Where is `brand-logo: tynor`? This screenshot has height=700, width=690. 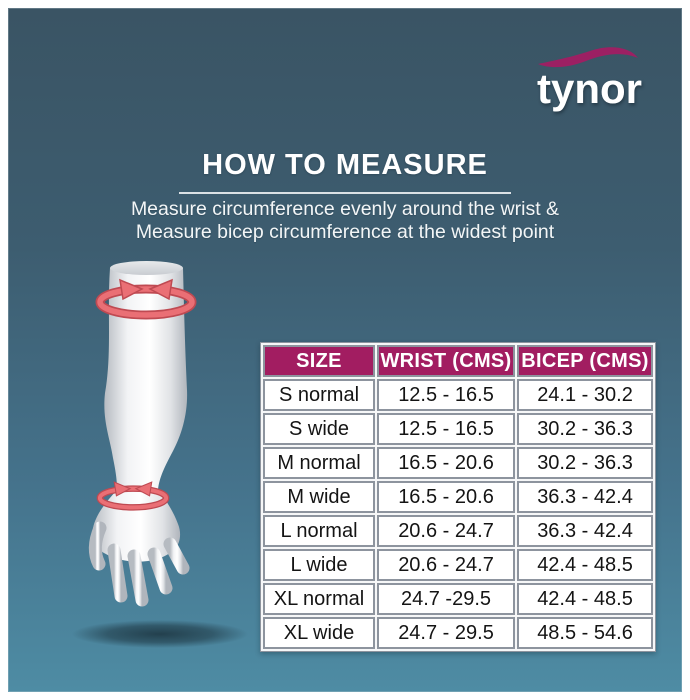
brand-logo: tynor is located at coordinates (589, 76).